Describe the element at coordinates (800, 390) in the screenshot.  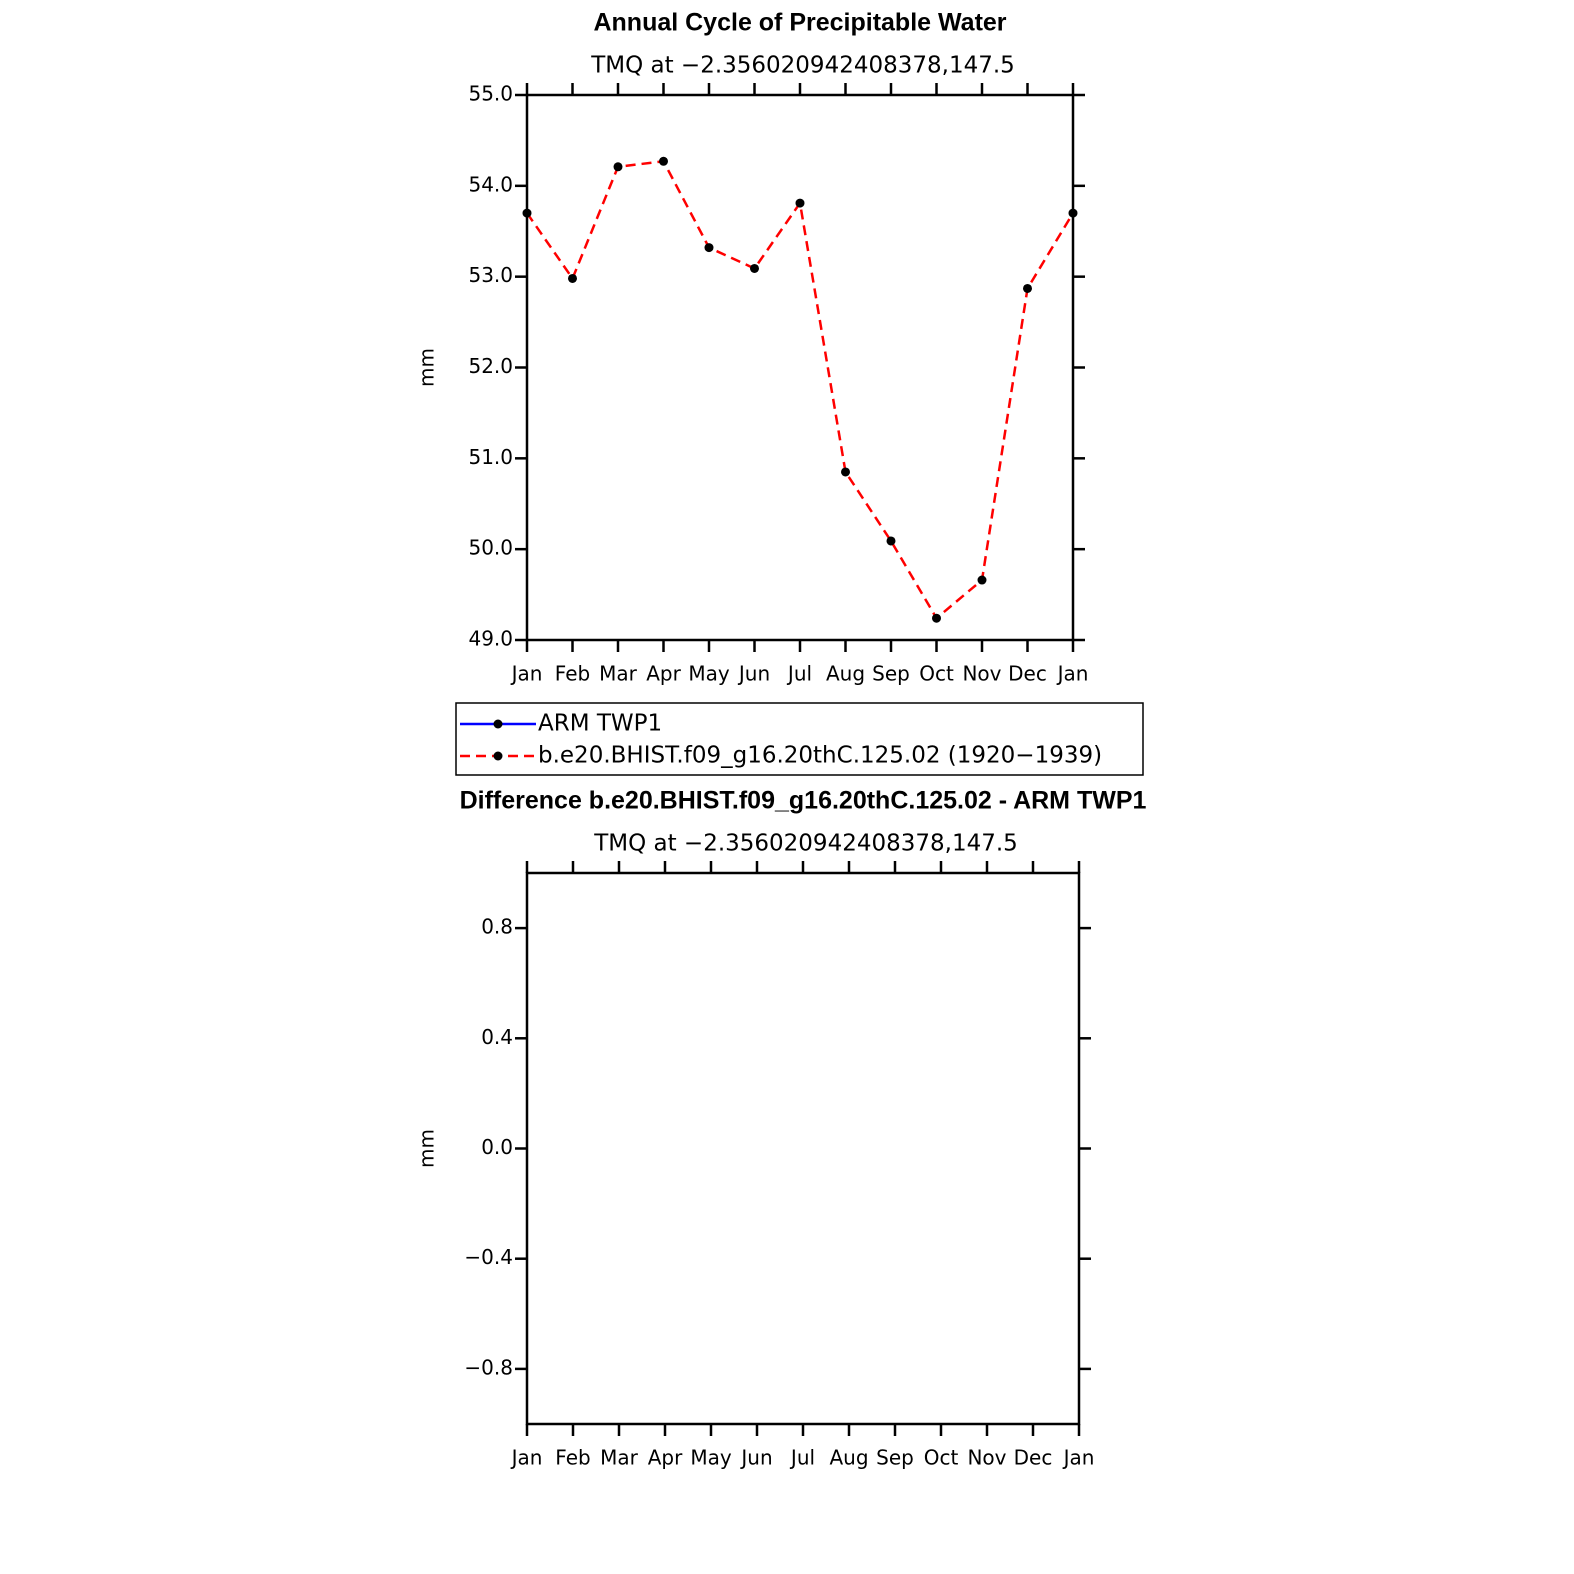
I see `series-line` at that location.